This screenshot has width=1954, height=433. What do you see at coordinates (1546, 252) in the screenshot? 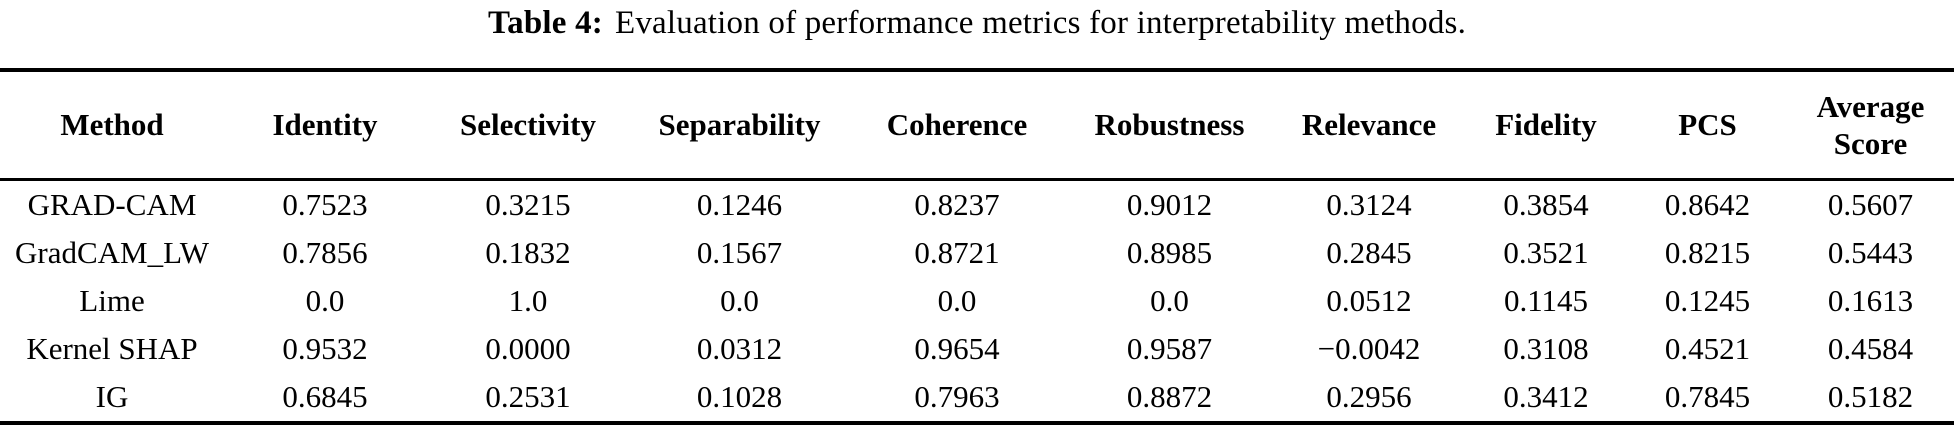
I see `table-cell: 0.3521` at bounding box center [1546, 252].